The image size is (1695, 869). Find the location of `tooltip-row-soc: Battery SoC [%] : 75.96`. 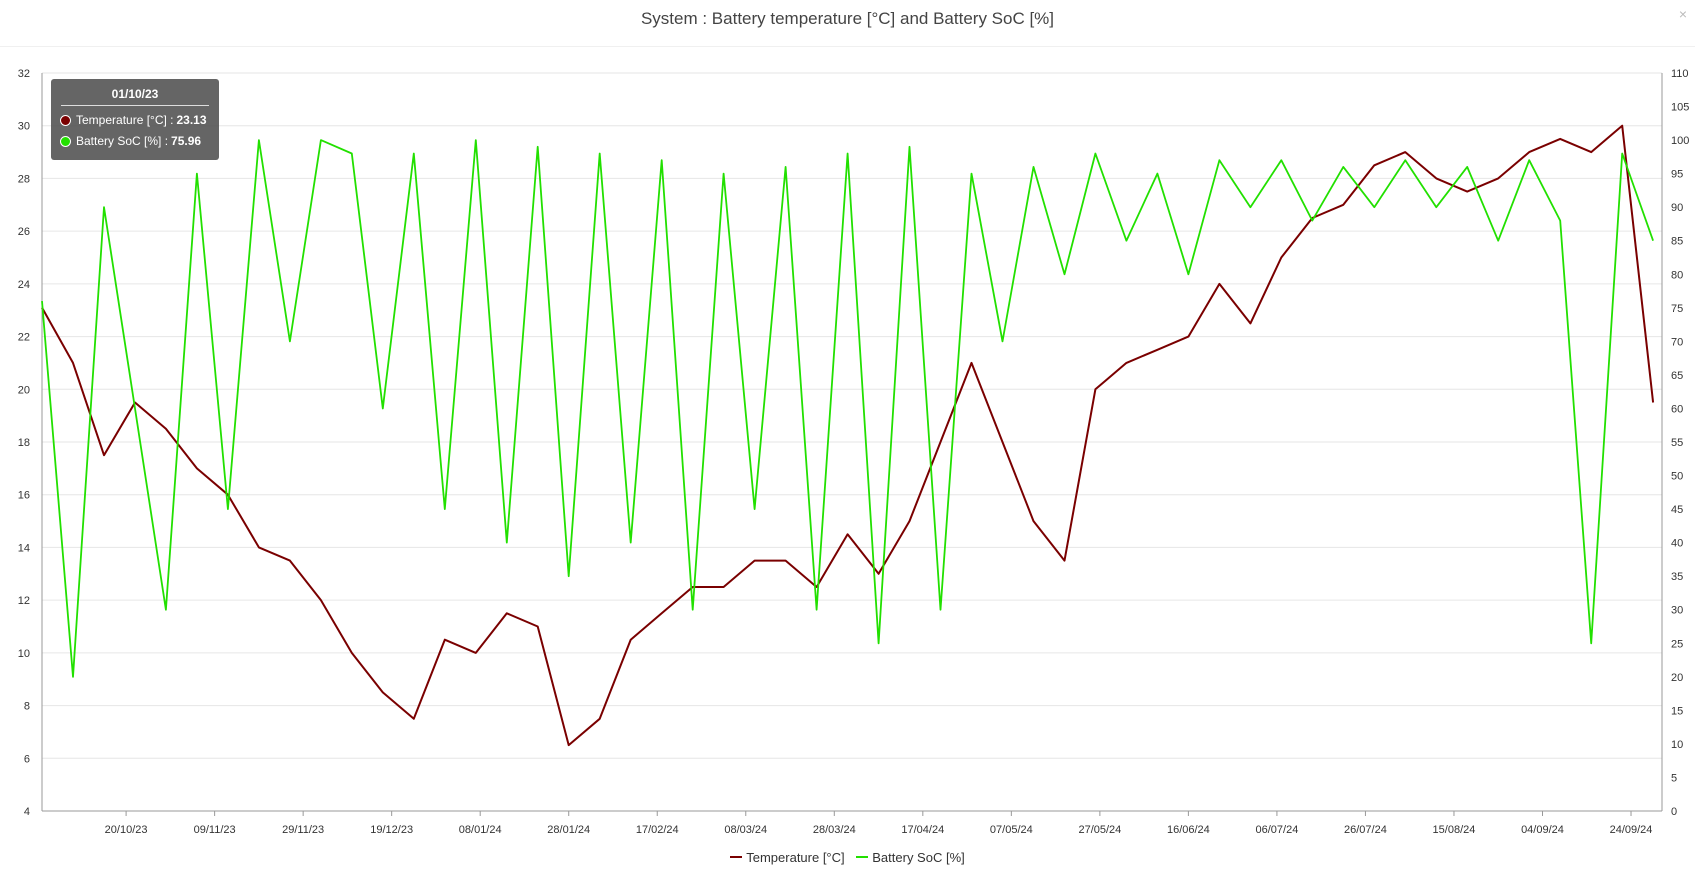

tooltip-row-soc: Battery SoC [%] : 75.96 is located at coordinates (135, 141).